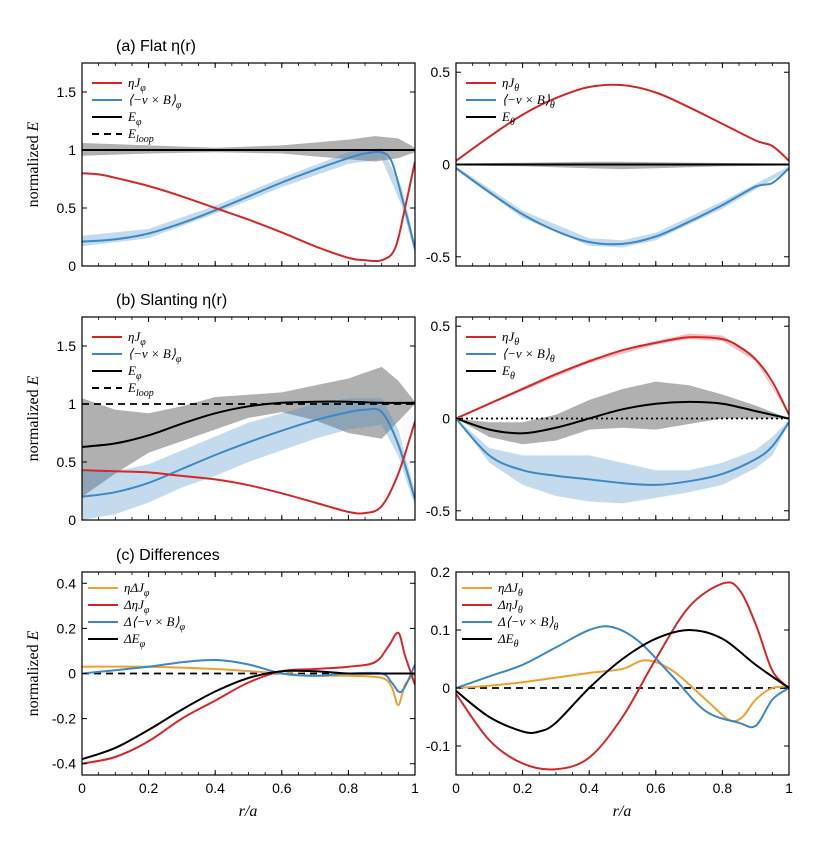  I want to click on legend-label: ΔEφ, so click(134, 640).